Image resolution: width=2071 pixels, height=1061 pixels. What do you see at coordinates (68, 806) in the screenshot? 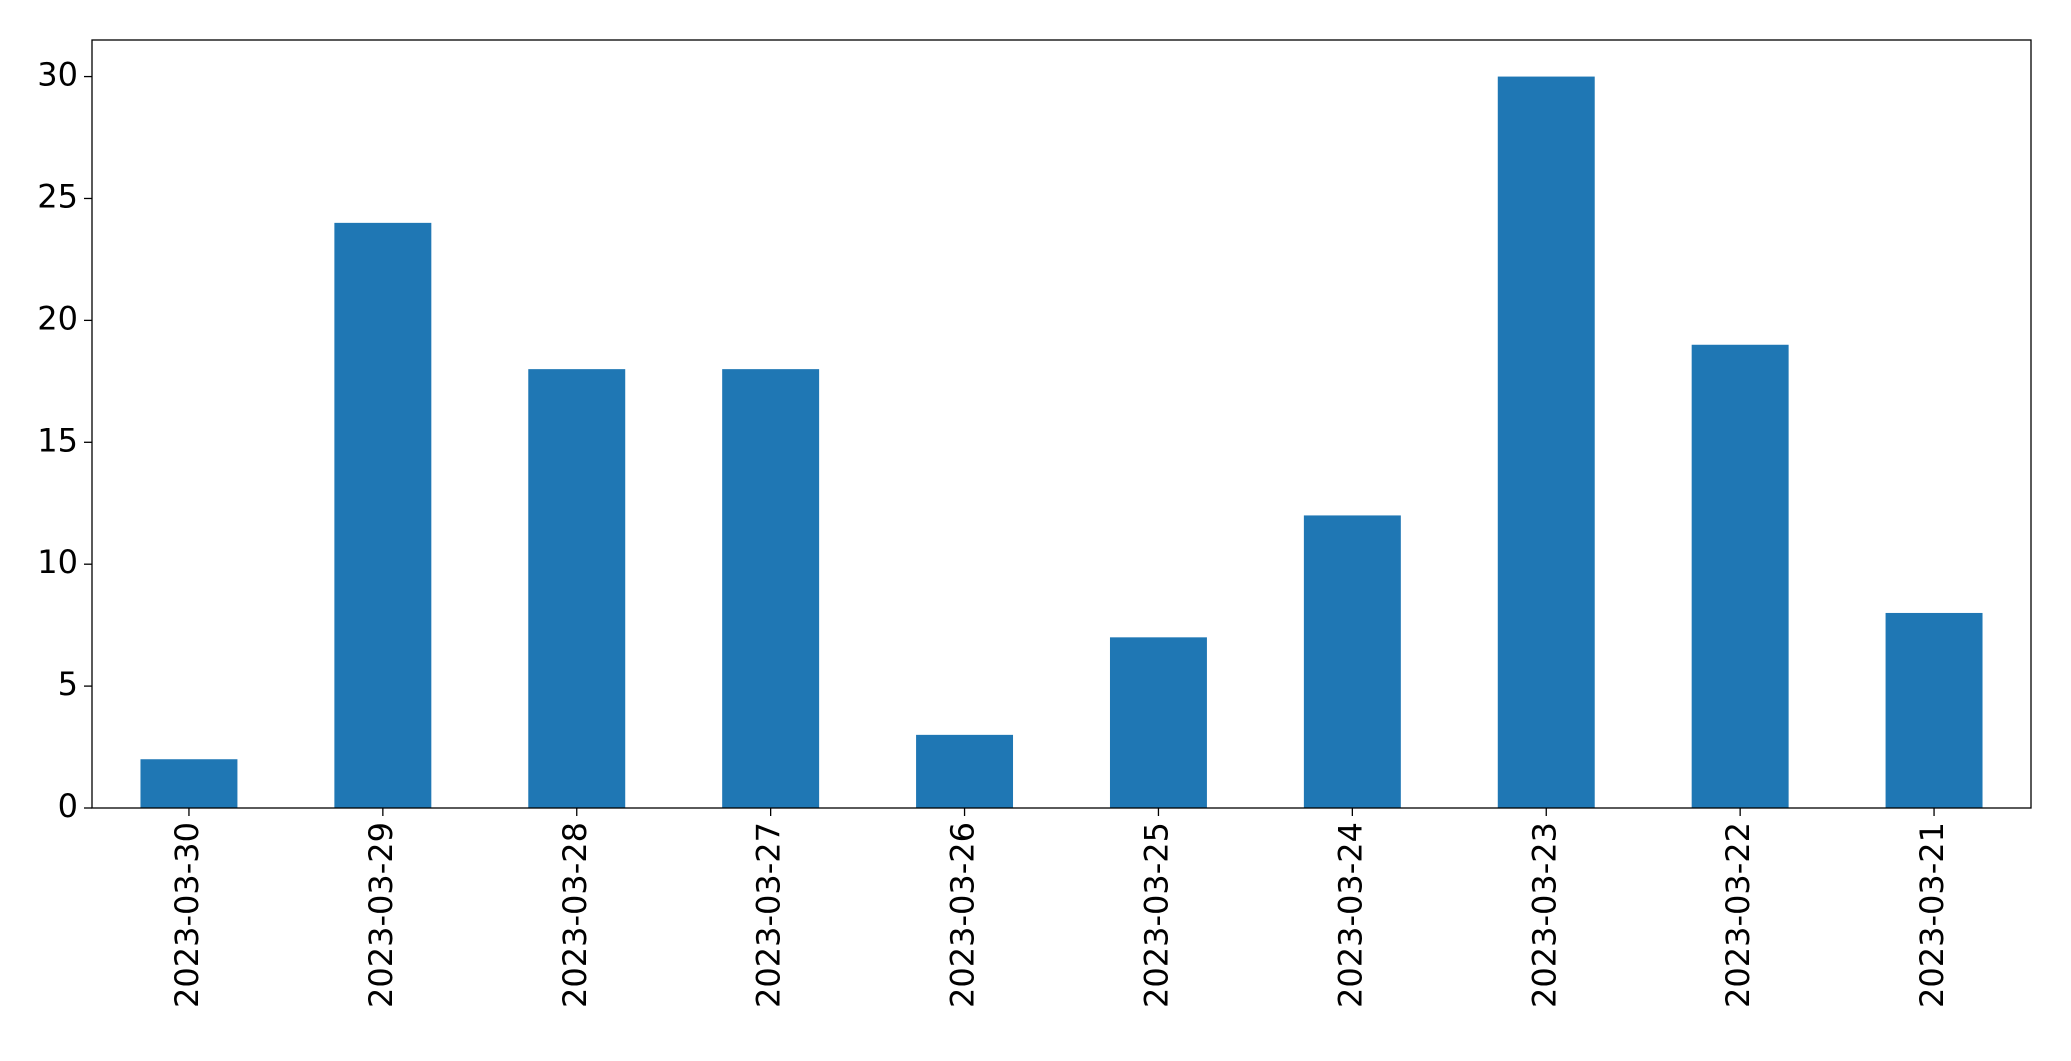
I see `y-tick-label: 0` at bounding box center [68, 806].